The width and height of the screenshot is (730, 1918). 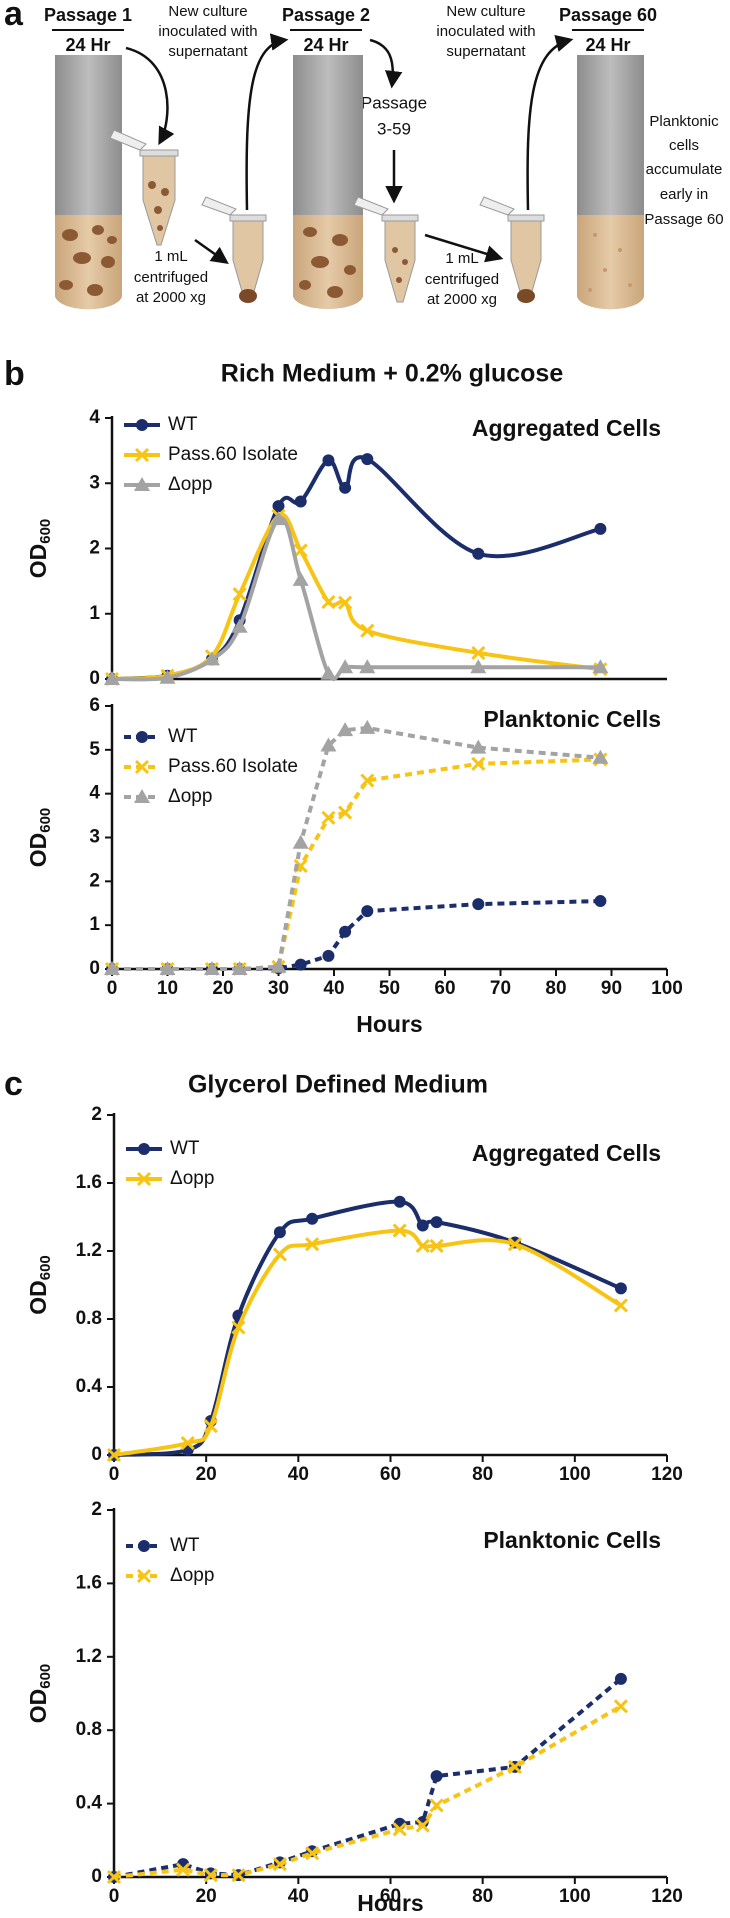 I want to click on legend-label: Δopp, so click(x=190, y=796).